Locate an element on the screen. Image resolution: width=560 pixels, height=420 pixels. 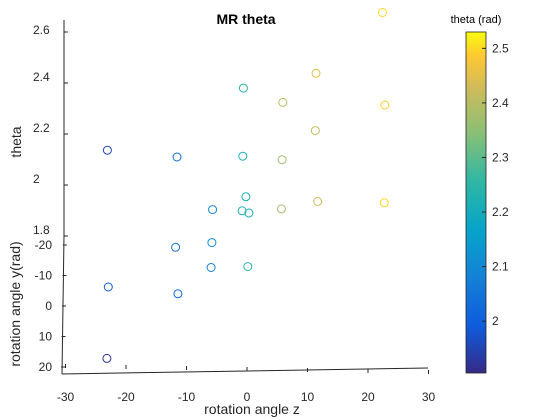
y-axis-ticks: -20 -10 0 10 20 is located at coordinates (51, 306).